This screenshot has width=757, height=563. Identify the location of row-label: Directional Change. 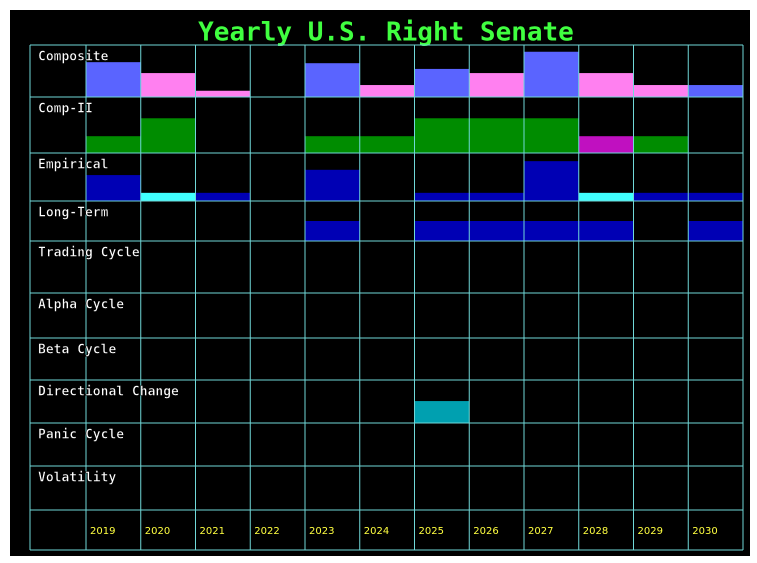
(108, 392).